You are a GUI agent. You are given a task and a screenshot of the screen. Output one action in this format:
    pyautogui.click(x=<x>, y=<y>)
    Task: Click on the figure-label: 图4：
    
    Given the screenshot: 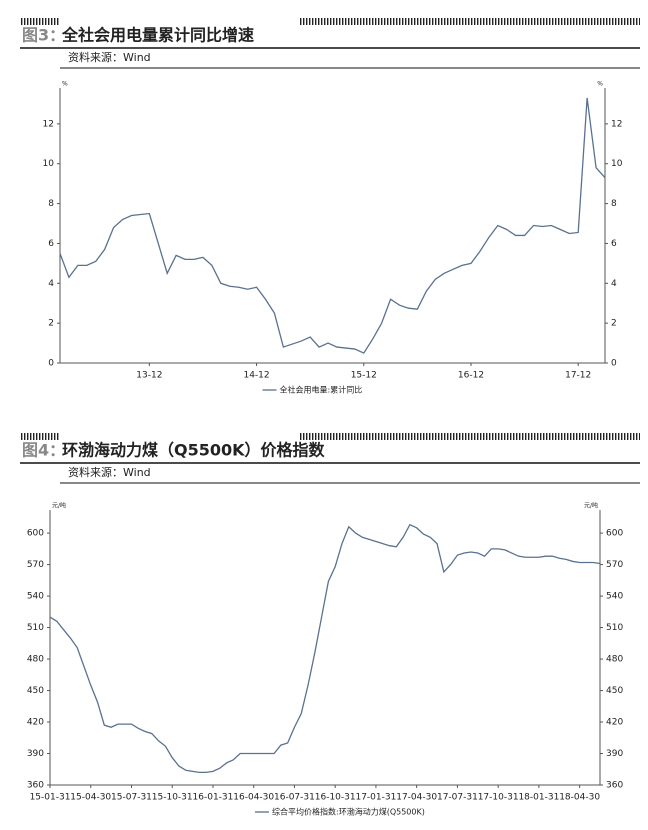 What is the action you would take?
    pyautogui.click(x=43, y=450)
    